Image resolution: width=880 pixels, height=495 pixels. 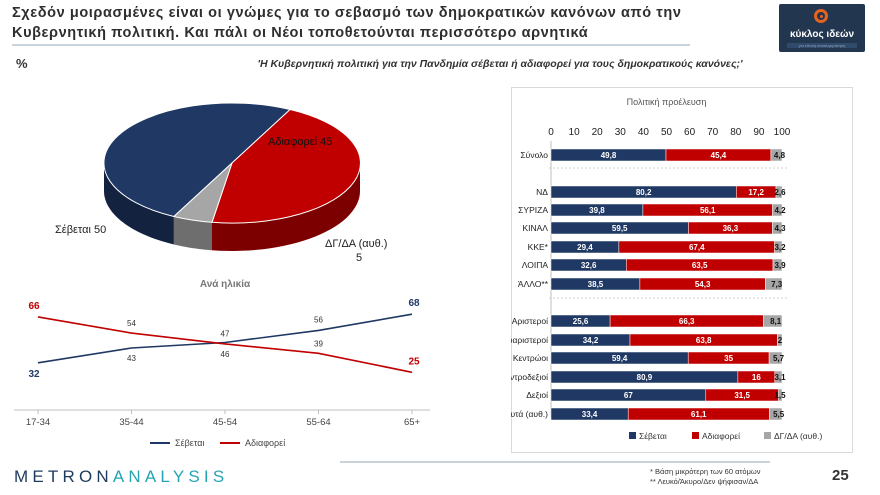 I want to click on x-tick-label: 65+, so click(x=412, y=422).